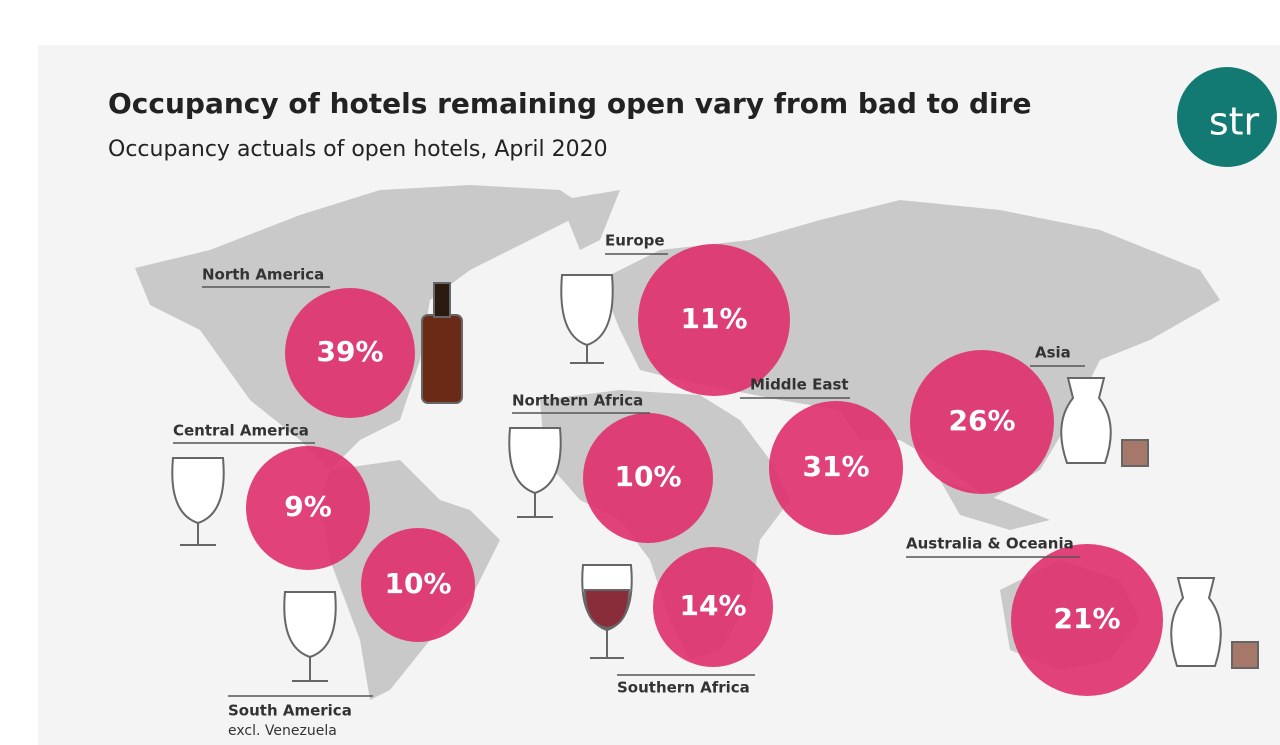 The image size is (1280, 745). What do you see at coordinates (1234, 122) in the screenshot?
I see `logo-text: str` at bounding box center [1234, 122].